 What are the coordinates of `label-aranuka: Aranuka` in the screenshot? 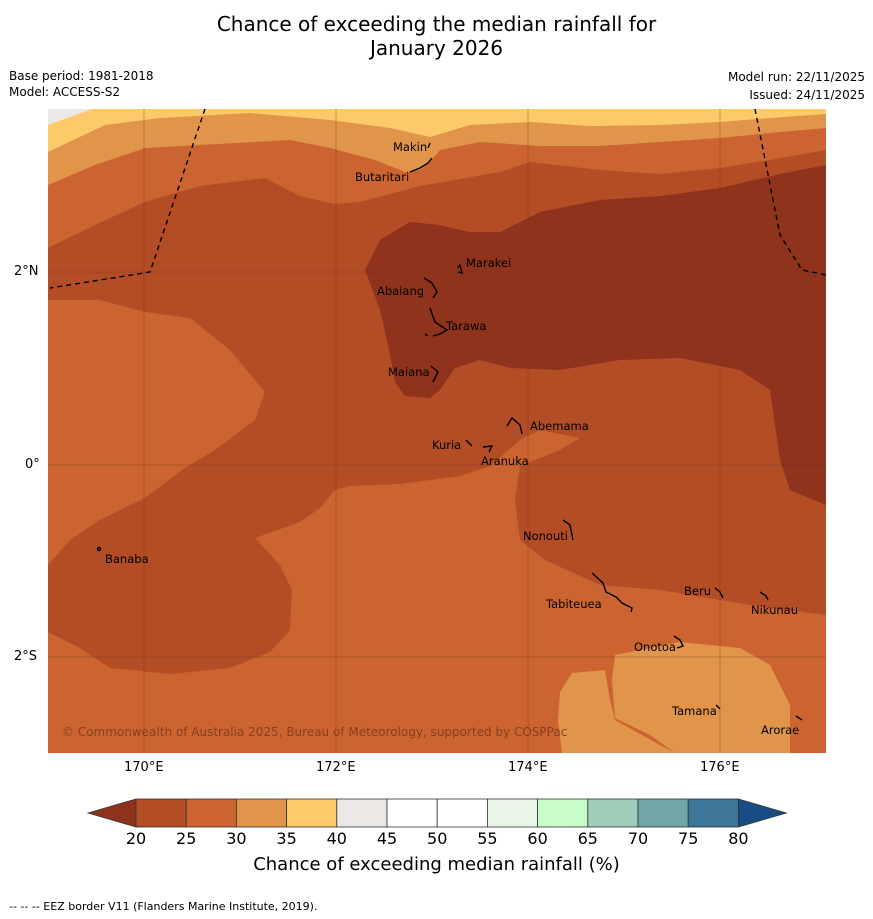 It's located at (505, 461).